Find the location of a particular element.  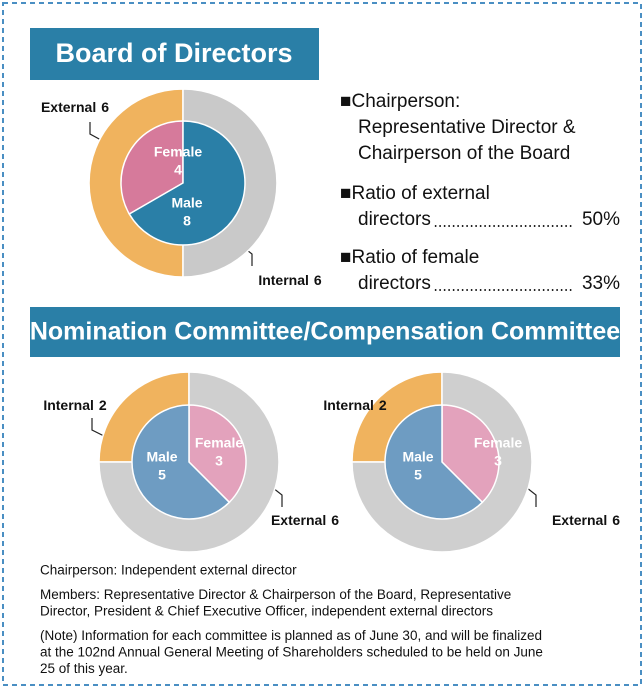

committee-banner is located at coordinates (325, 332).